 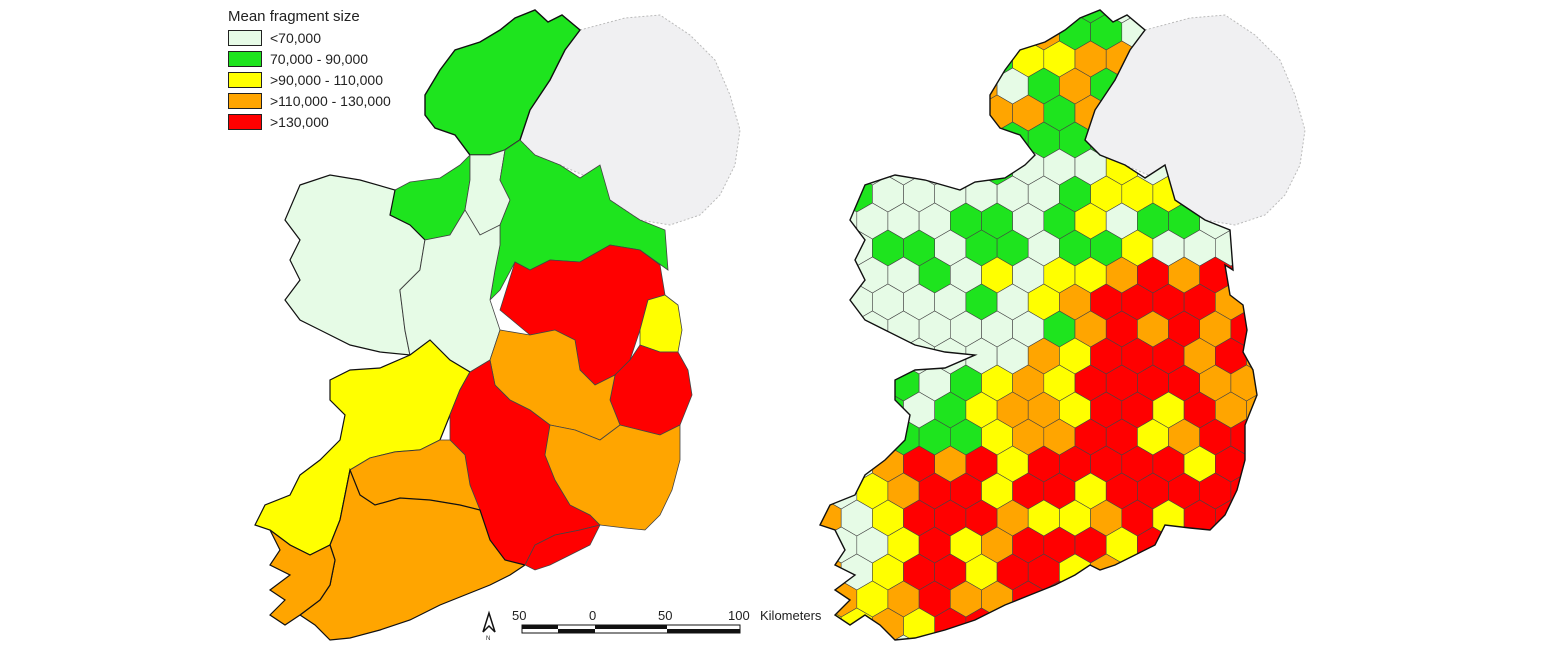 I want to click on county-kilkenny-wexford, so click(x=612, y=477).